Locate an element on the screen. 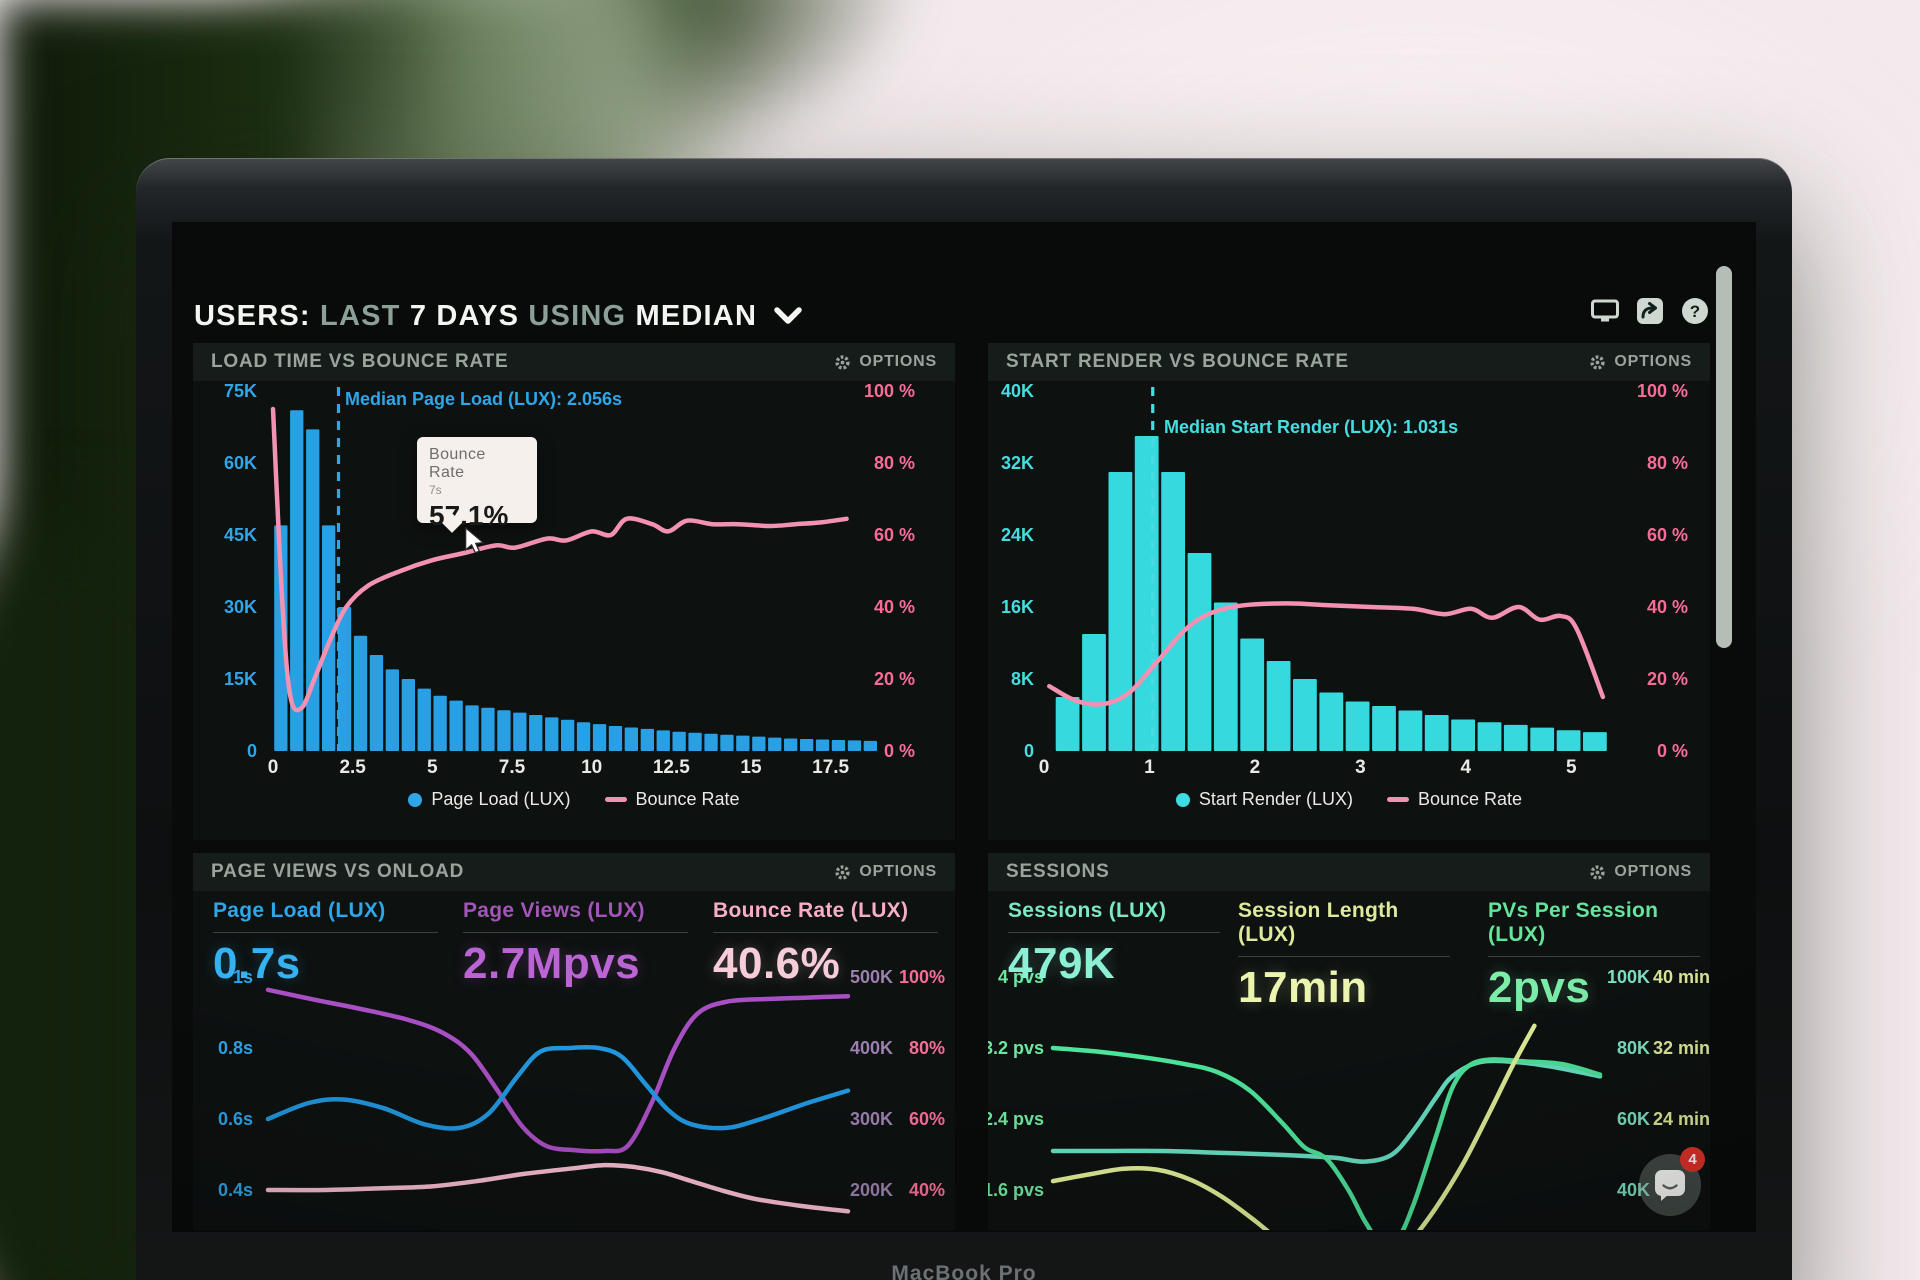  tooltip-value: 57.1% is located at coordinates (469, 515).